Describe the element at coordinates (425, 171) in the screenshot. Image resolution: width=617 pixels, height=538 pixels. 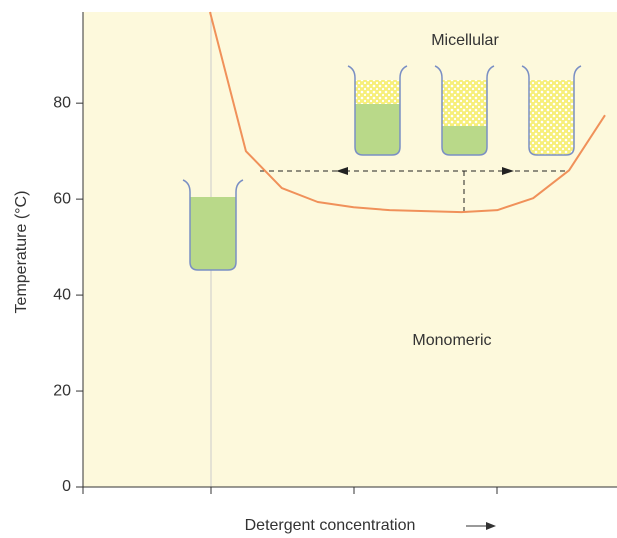
I see `arrowheads` at that location.